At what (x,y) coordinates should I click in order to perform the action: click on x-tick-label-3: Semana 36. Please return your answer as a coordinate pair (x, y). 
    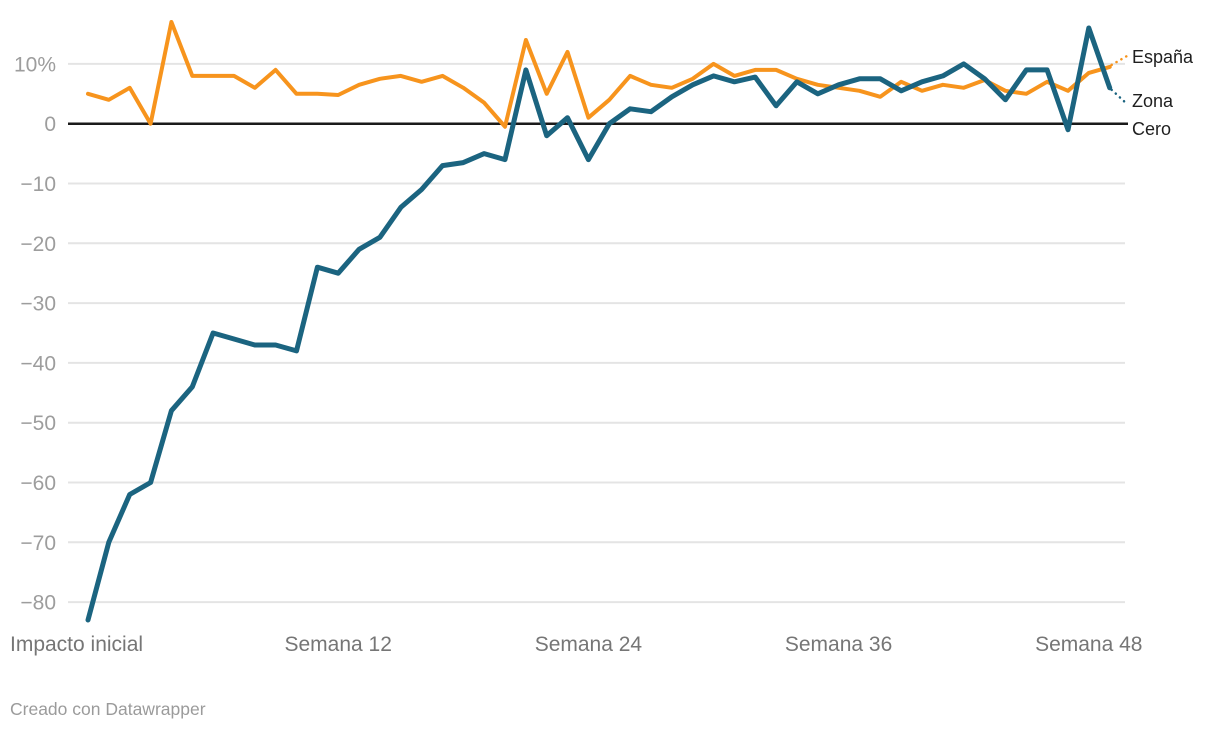
    Looking at the image, I should click on (838, 644).